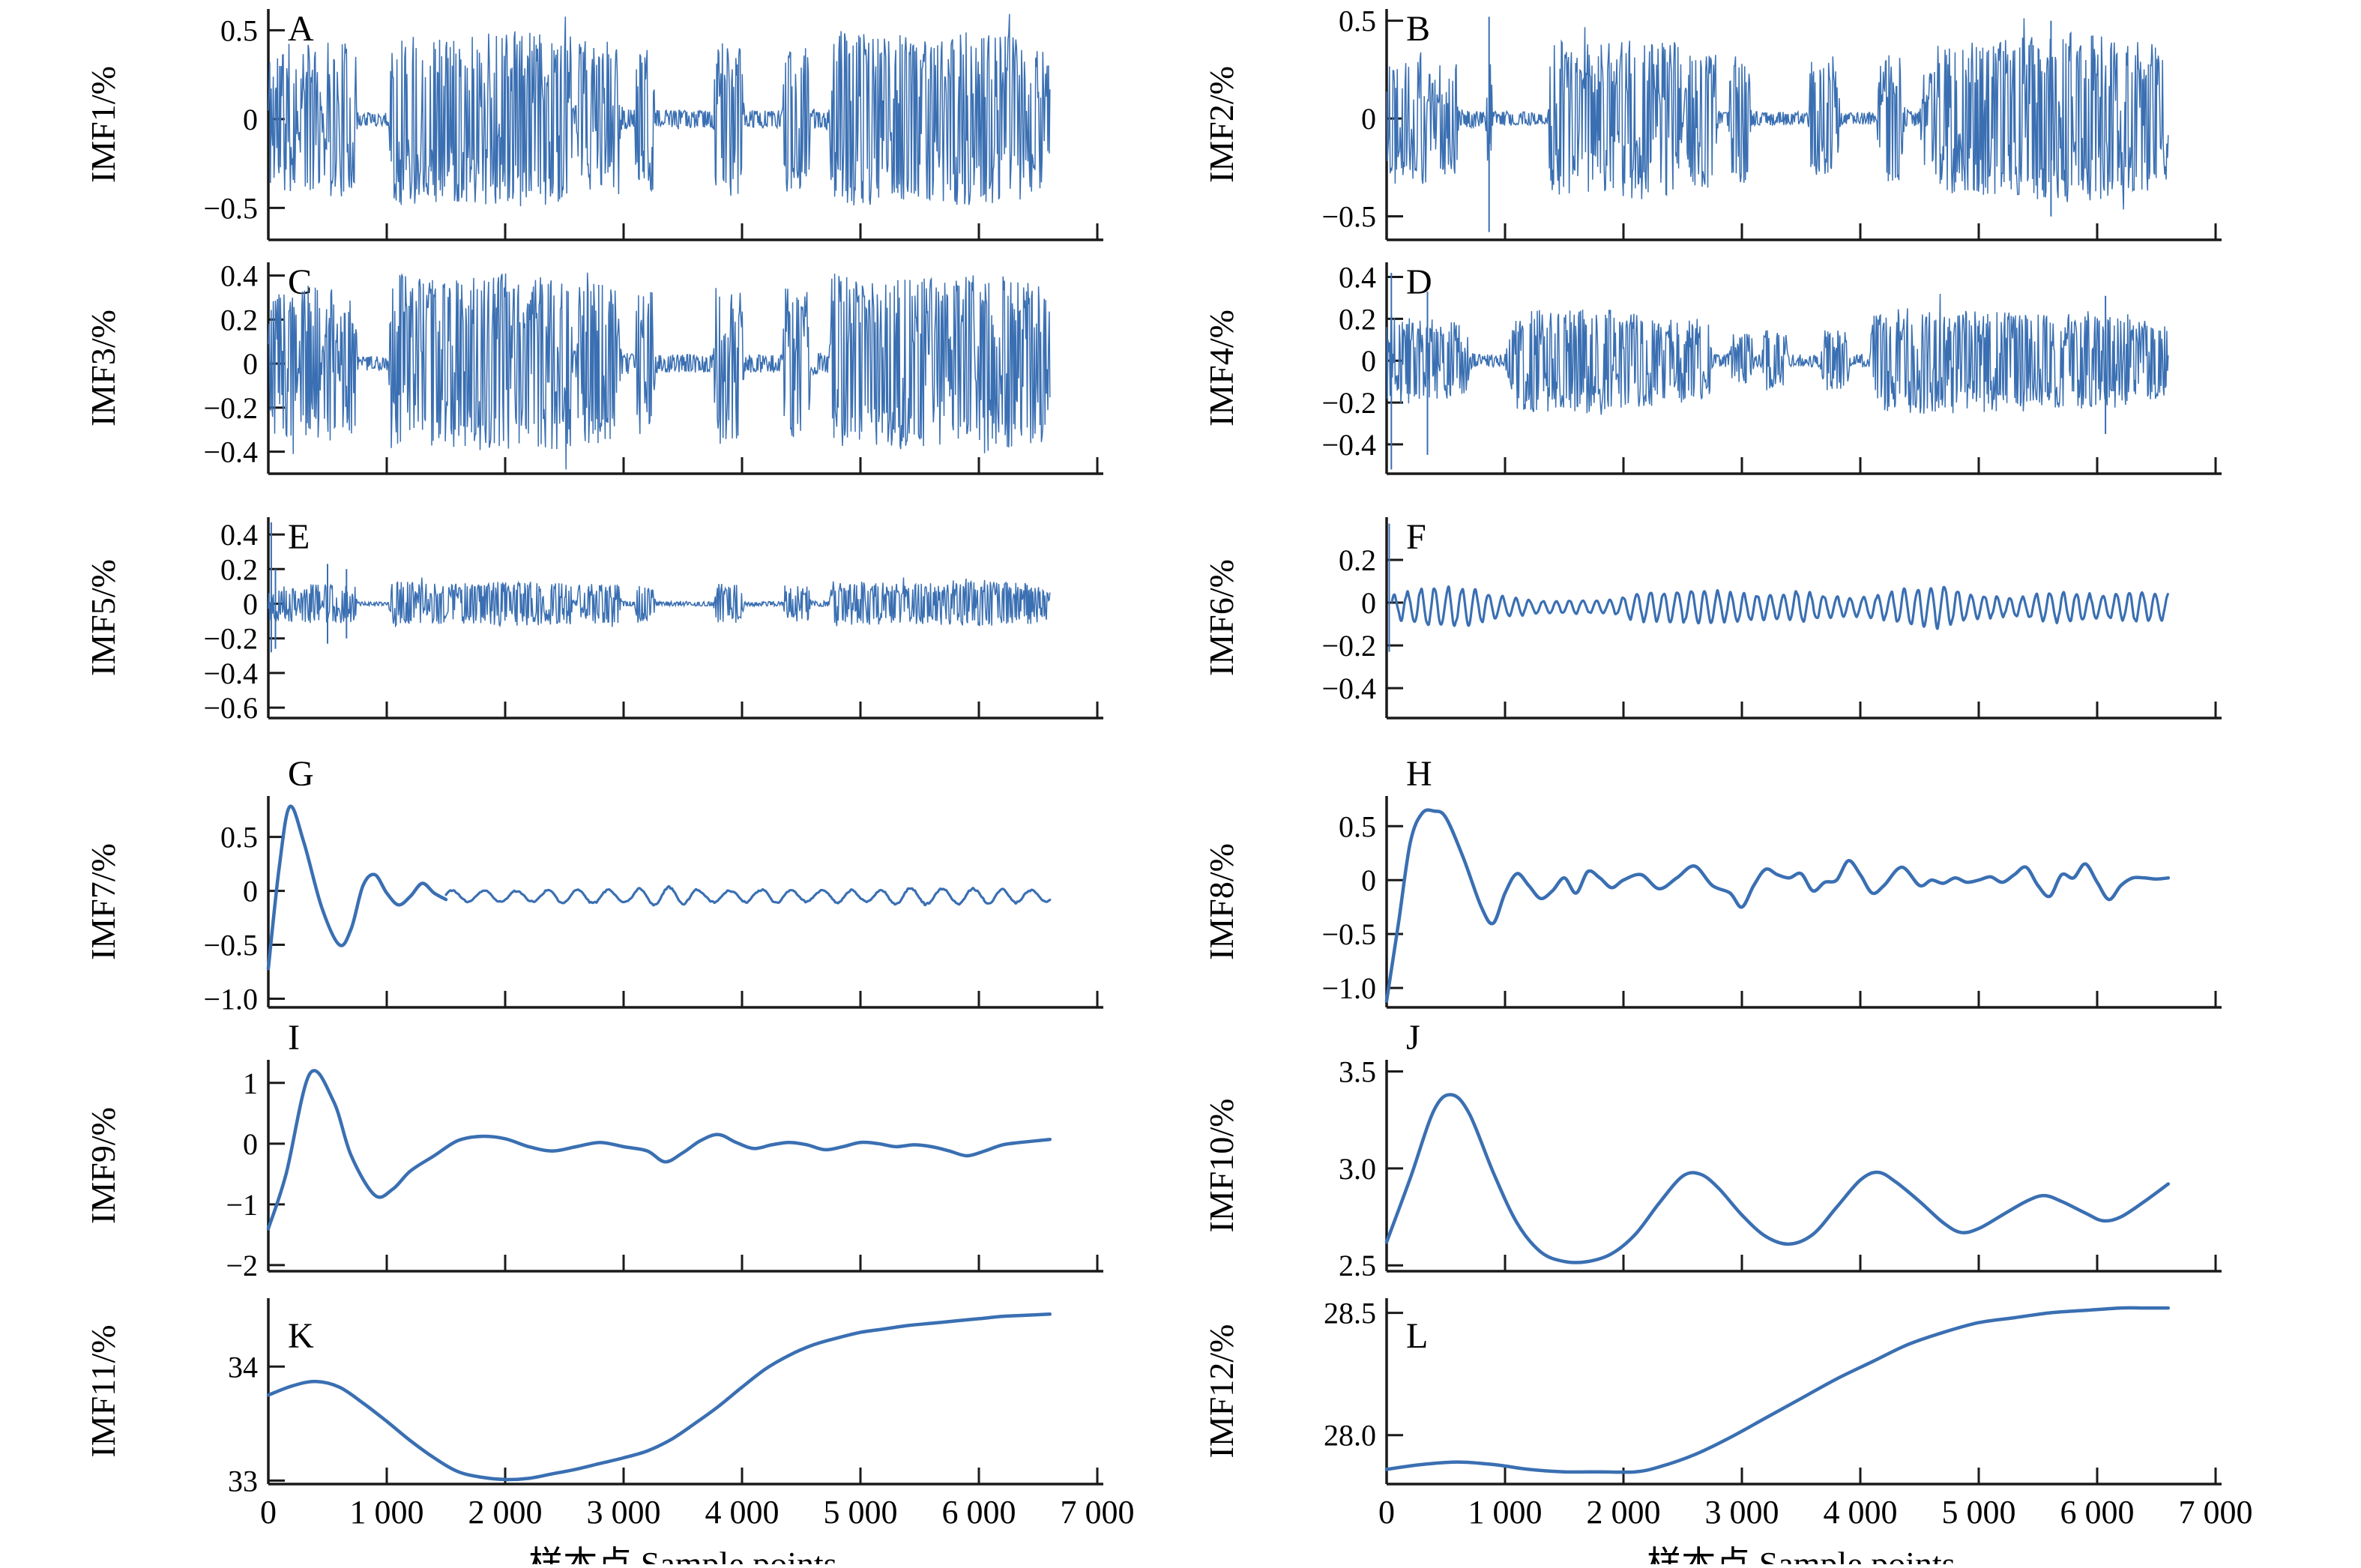 This screenshot has width=2361, height=1568. Describe the element at coordinates (243, 1367) in the screenshot. I see `y-tick-label: 34` at that location.